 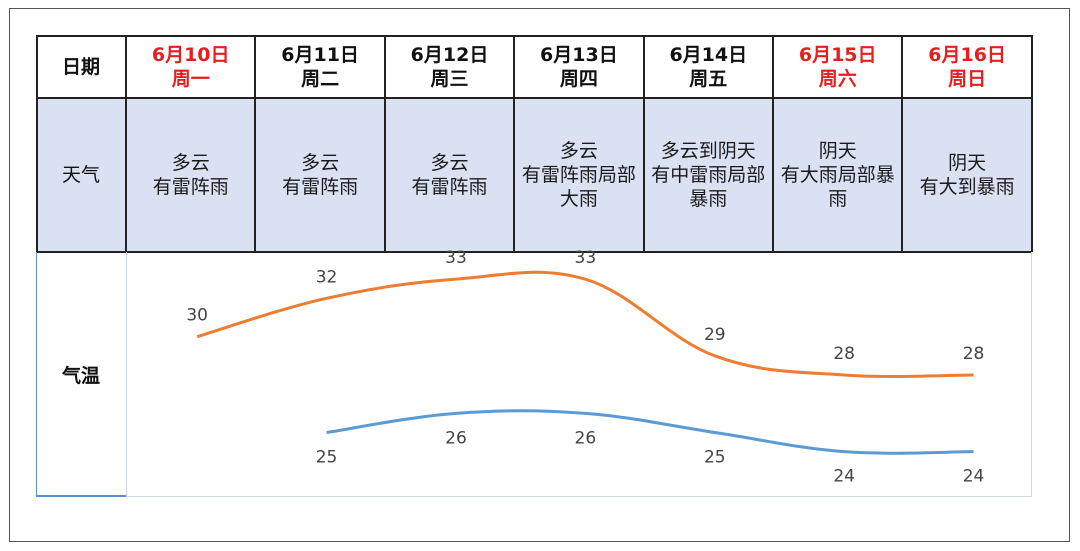 What do you see at coordinates (81, 496) in the screenshot?
I see `temp-label-bottom-border` at bounding box center [81, 496].